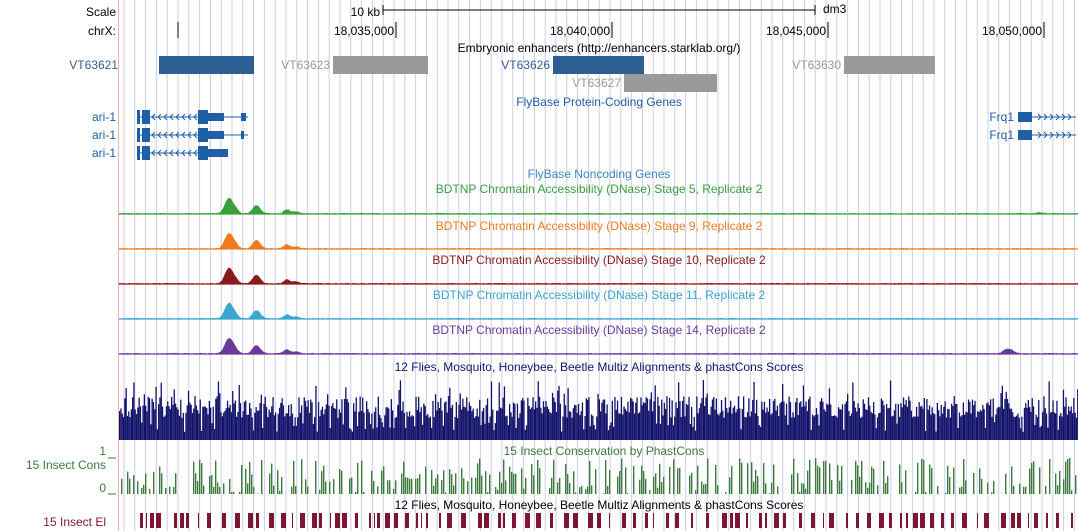 The width and height of the screenshot is (1078, 531). Describe the element at coordinates (596, 83) in the screenshot. I see `enhancer-label: VT63627` at that location.